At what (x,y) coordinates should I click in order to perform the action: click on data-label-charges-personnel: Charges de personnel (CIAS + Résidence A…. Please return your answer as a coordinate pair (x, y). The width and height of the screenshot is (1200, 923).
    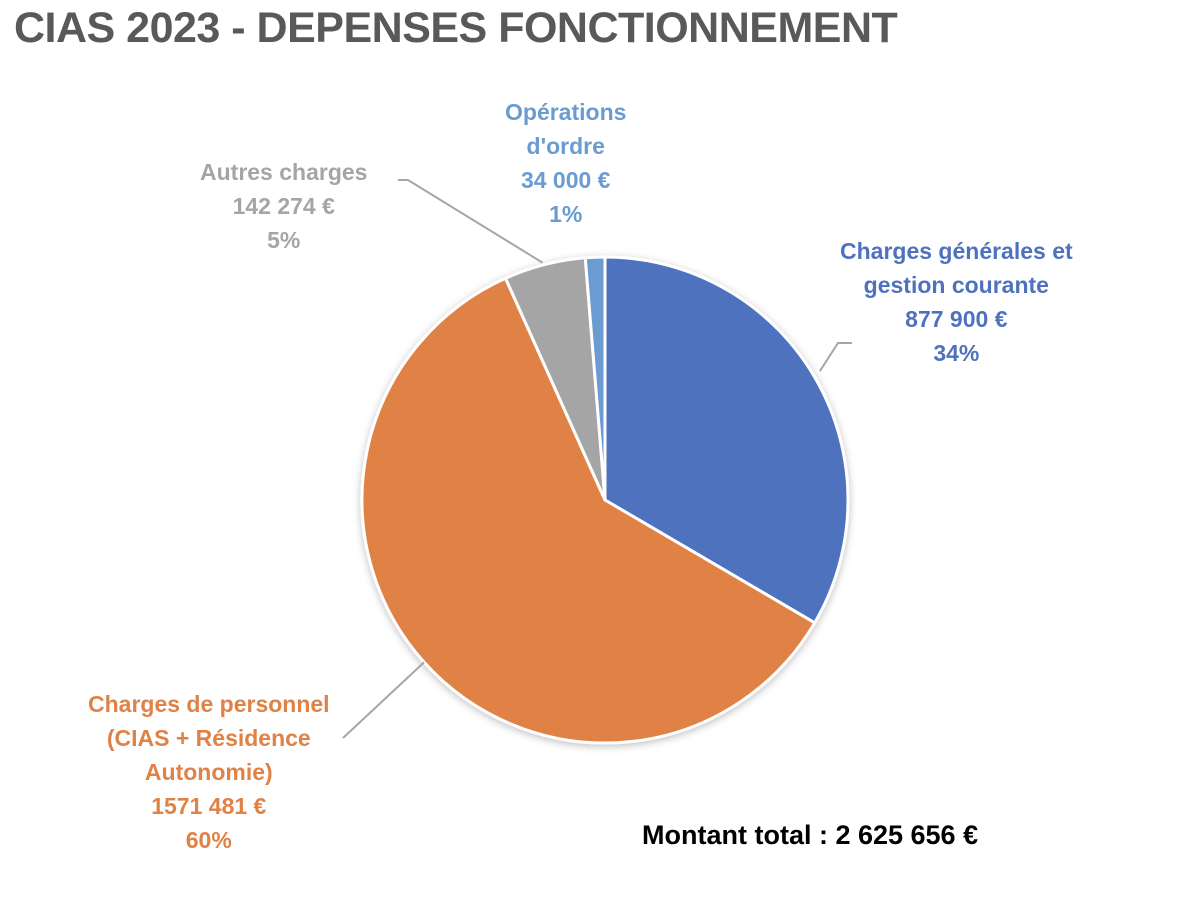
    Looking at the image, I should click on (209, 772).